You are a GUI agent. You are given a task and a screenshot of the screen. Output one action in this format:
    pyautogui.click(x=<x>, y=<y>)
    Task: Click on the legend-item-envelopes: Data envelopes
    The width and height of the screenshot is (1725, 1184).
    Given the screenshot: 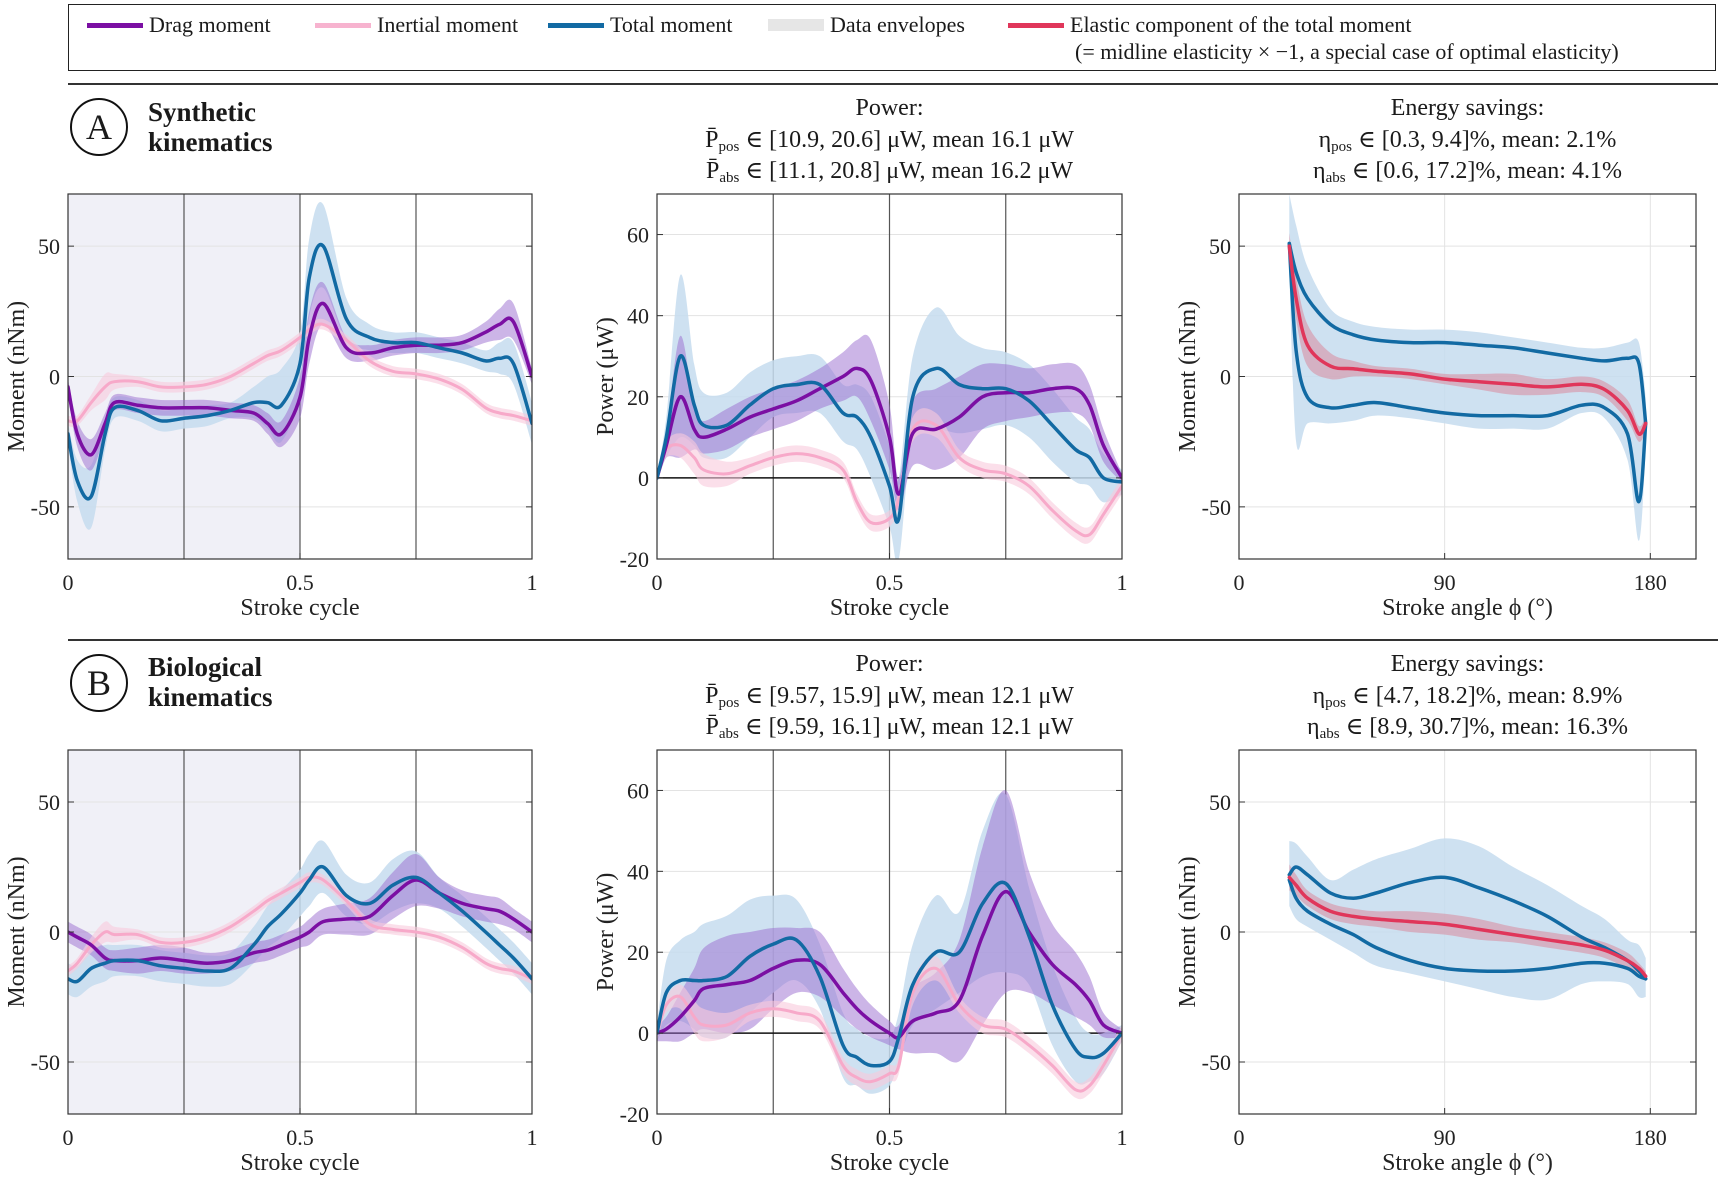 What is the action you would take?
    pyautogui.click(x=866, y=25)
    